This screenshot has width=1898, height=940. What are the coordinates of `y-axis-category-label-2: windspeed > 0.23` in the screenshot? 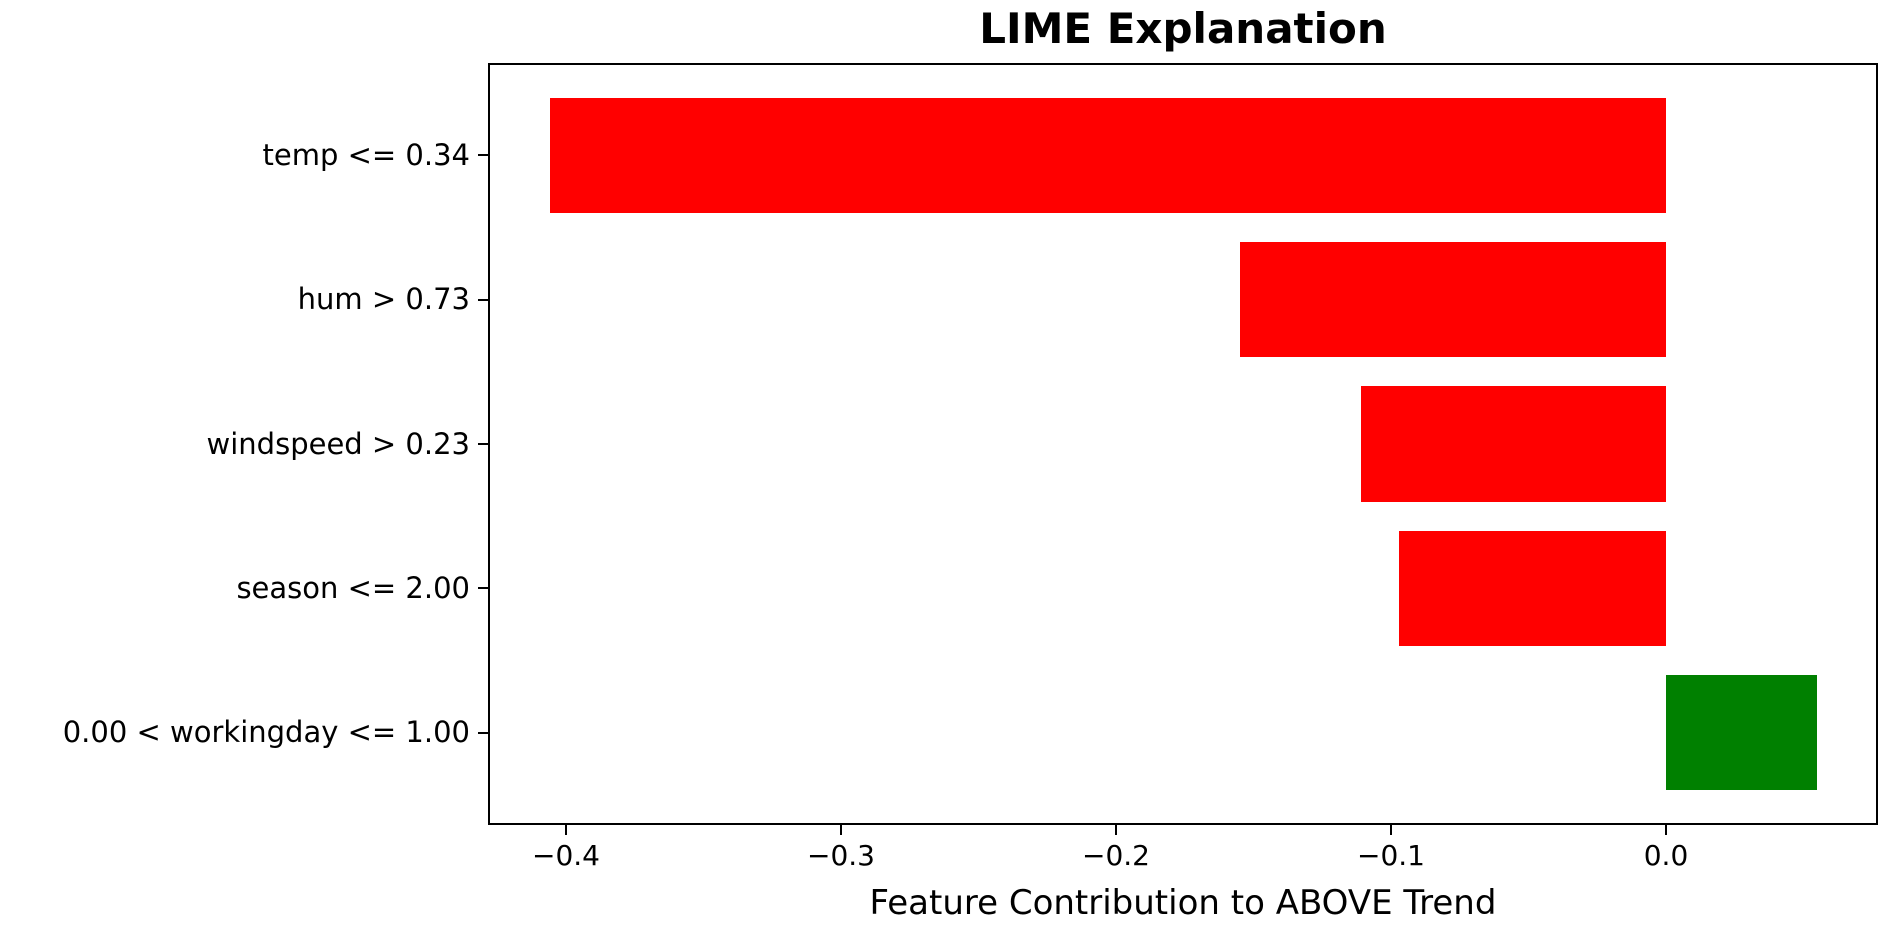 It's located at (338, 443).